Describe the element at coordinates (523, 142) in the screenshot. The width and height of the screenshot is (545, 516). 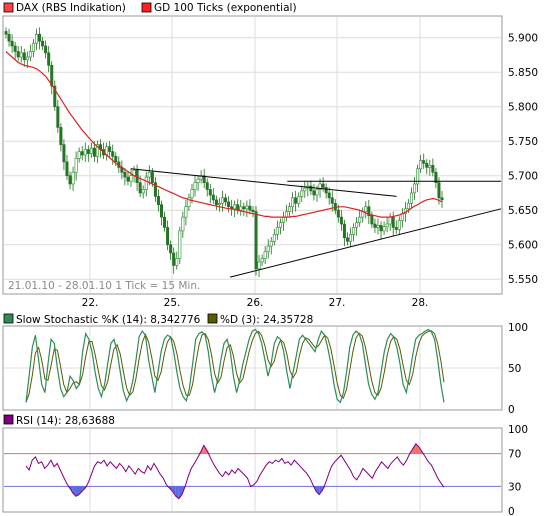
I see `y-tick-label: 5.750` at that location.